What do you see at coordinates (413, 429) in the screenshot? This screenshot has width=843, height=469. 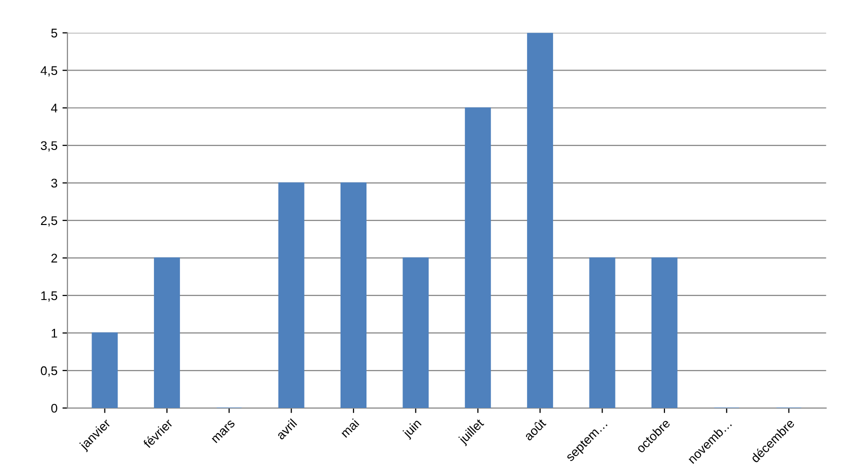 I see `x-tick-label: juin` at bounding box center [413, 429].